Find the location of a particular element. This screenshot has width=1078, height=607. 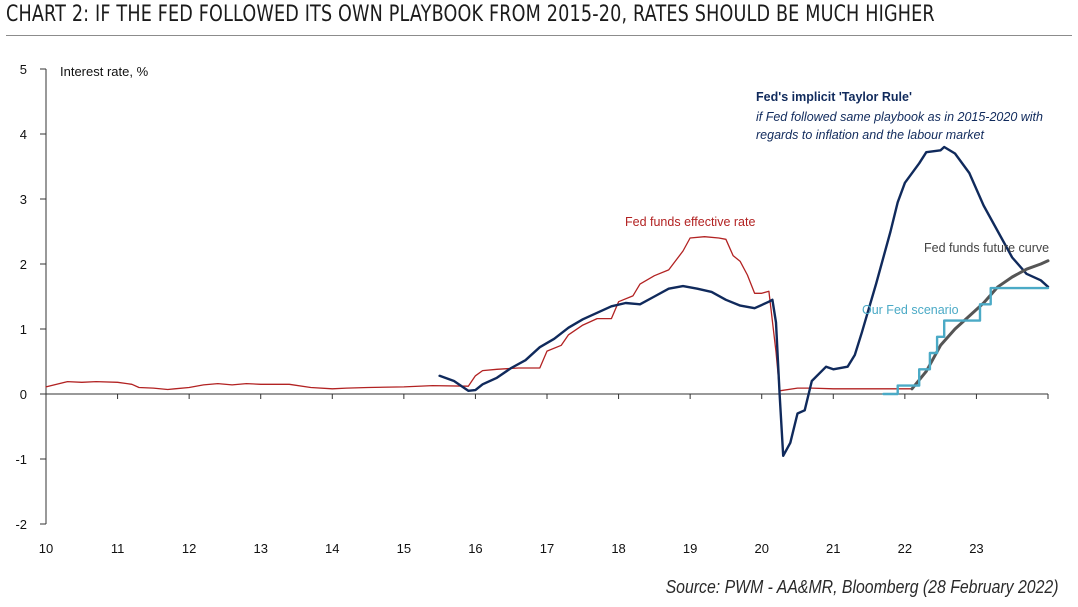

title-divider is located at coordinates (539, 35).